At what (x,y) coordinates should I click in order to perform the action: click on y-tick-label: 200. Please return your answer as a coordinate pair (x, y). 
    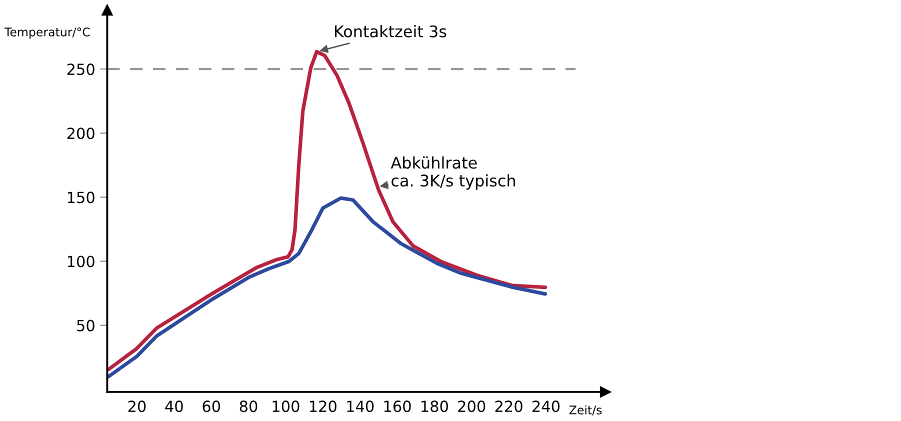
    Looking at the image, I should click on (80, 134).